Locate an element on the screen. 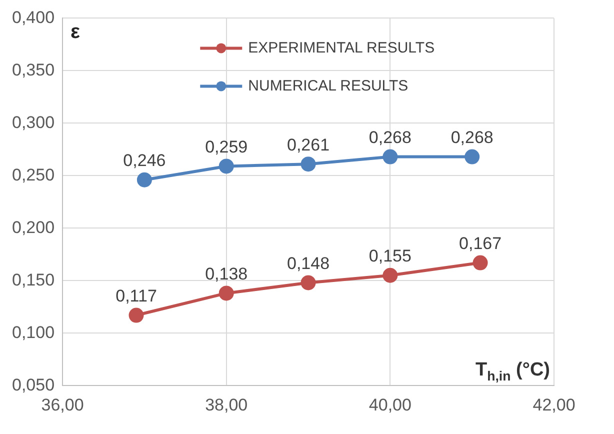 This screenshot has height=434, width=614. y-tick-label: 0,150 is located at coordinates (33, 280).